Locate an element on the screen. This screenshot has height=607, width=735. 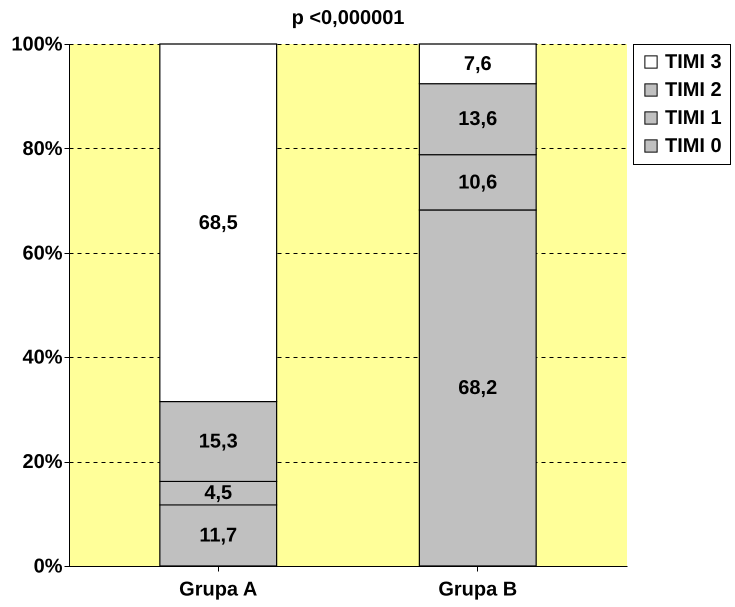
data-label: 7,6 is located at coordinates (478, 63).